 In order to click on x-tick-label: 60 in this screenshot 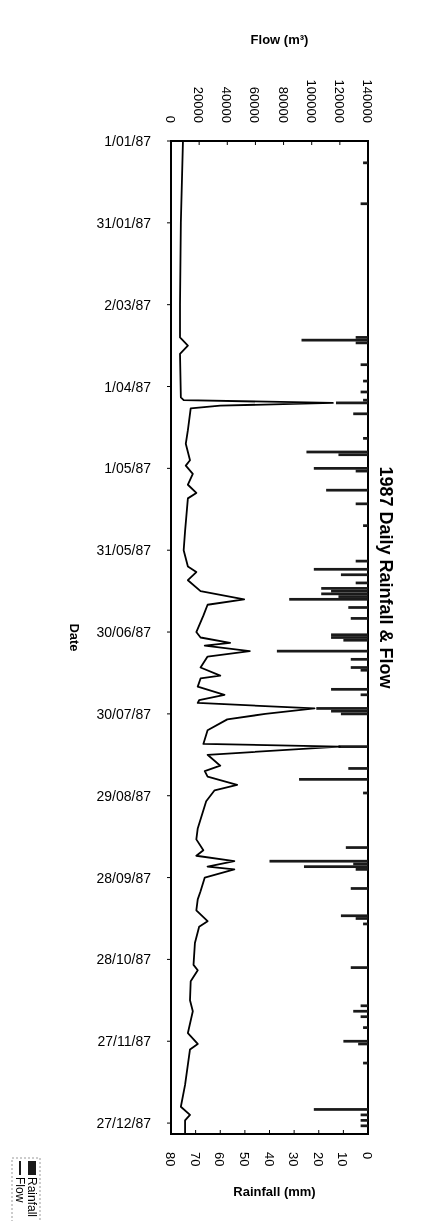, I will do `click(220, 1159)`.